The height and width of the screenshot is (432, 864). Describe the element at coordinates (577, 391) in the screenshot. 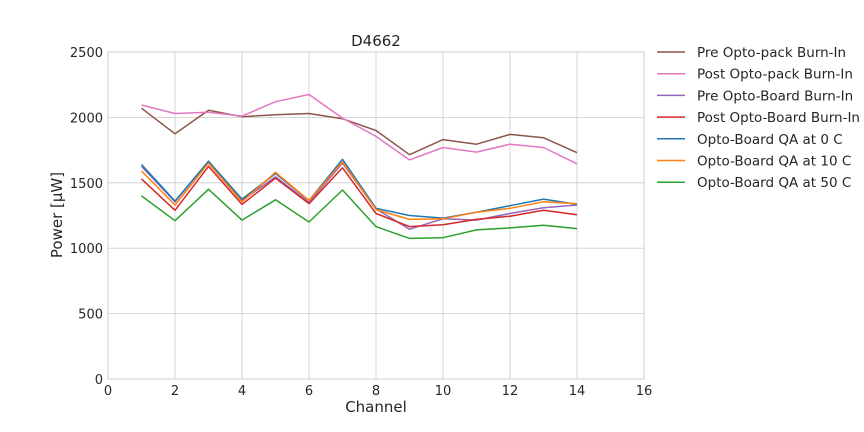

I see `x-tick-label: 14` at that location.